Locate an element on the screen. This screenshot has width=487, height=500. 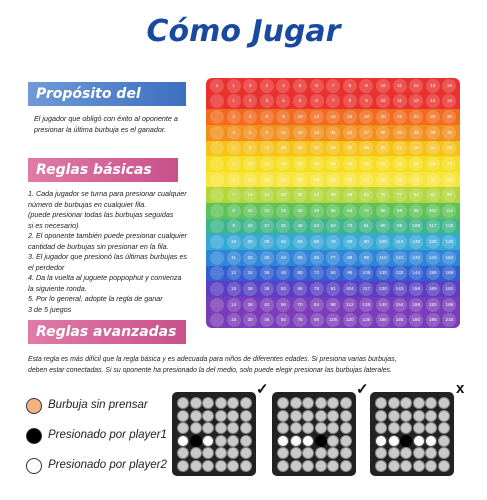
board-bubble: 42 is located at coordinates (316, 195).